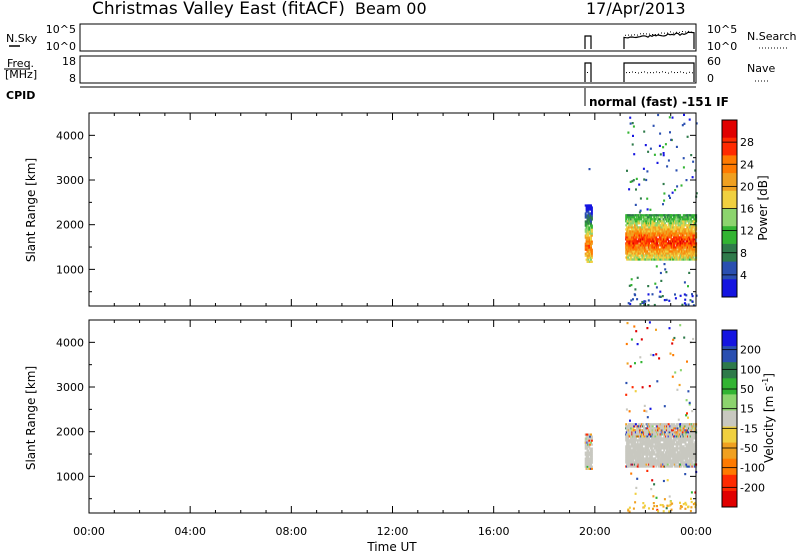 The image size is (800, 554). Describe the element at coordinates (772, 36) in the screenshot. I see `nsearch-label: N.Search` at that location.